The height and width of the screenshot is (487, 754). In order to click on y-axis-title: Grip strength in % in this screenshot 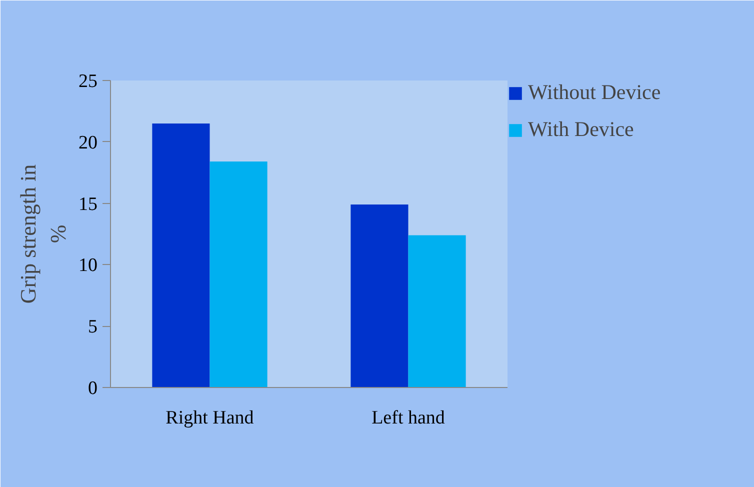, I will do `click(43, 234)`.